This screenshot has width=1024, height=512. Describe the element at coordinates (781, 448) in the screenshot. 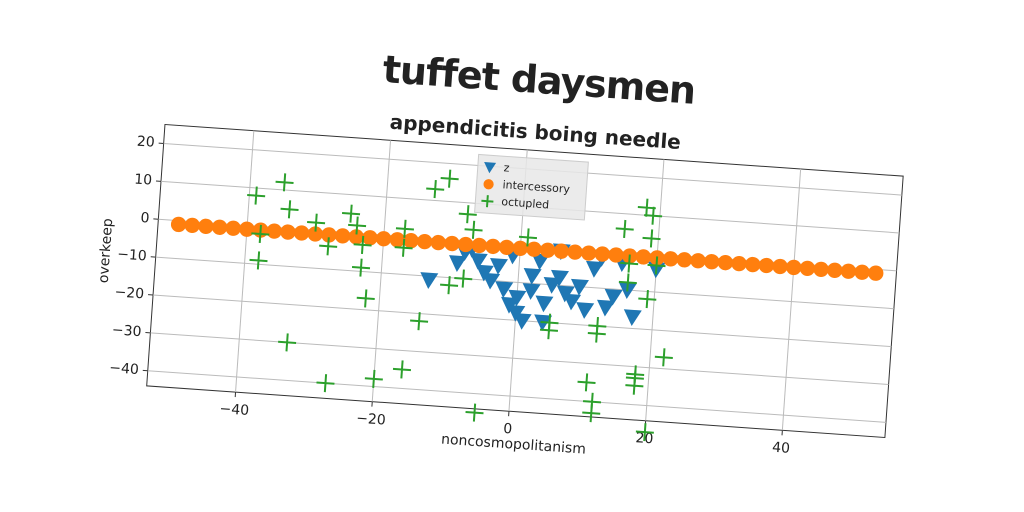

I see `x-tick-label: 40` at that location.